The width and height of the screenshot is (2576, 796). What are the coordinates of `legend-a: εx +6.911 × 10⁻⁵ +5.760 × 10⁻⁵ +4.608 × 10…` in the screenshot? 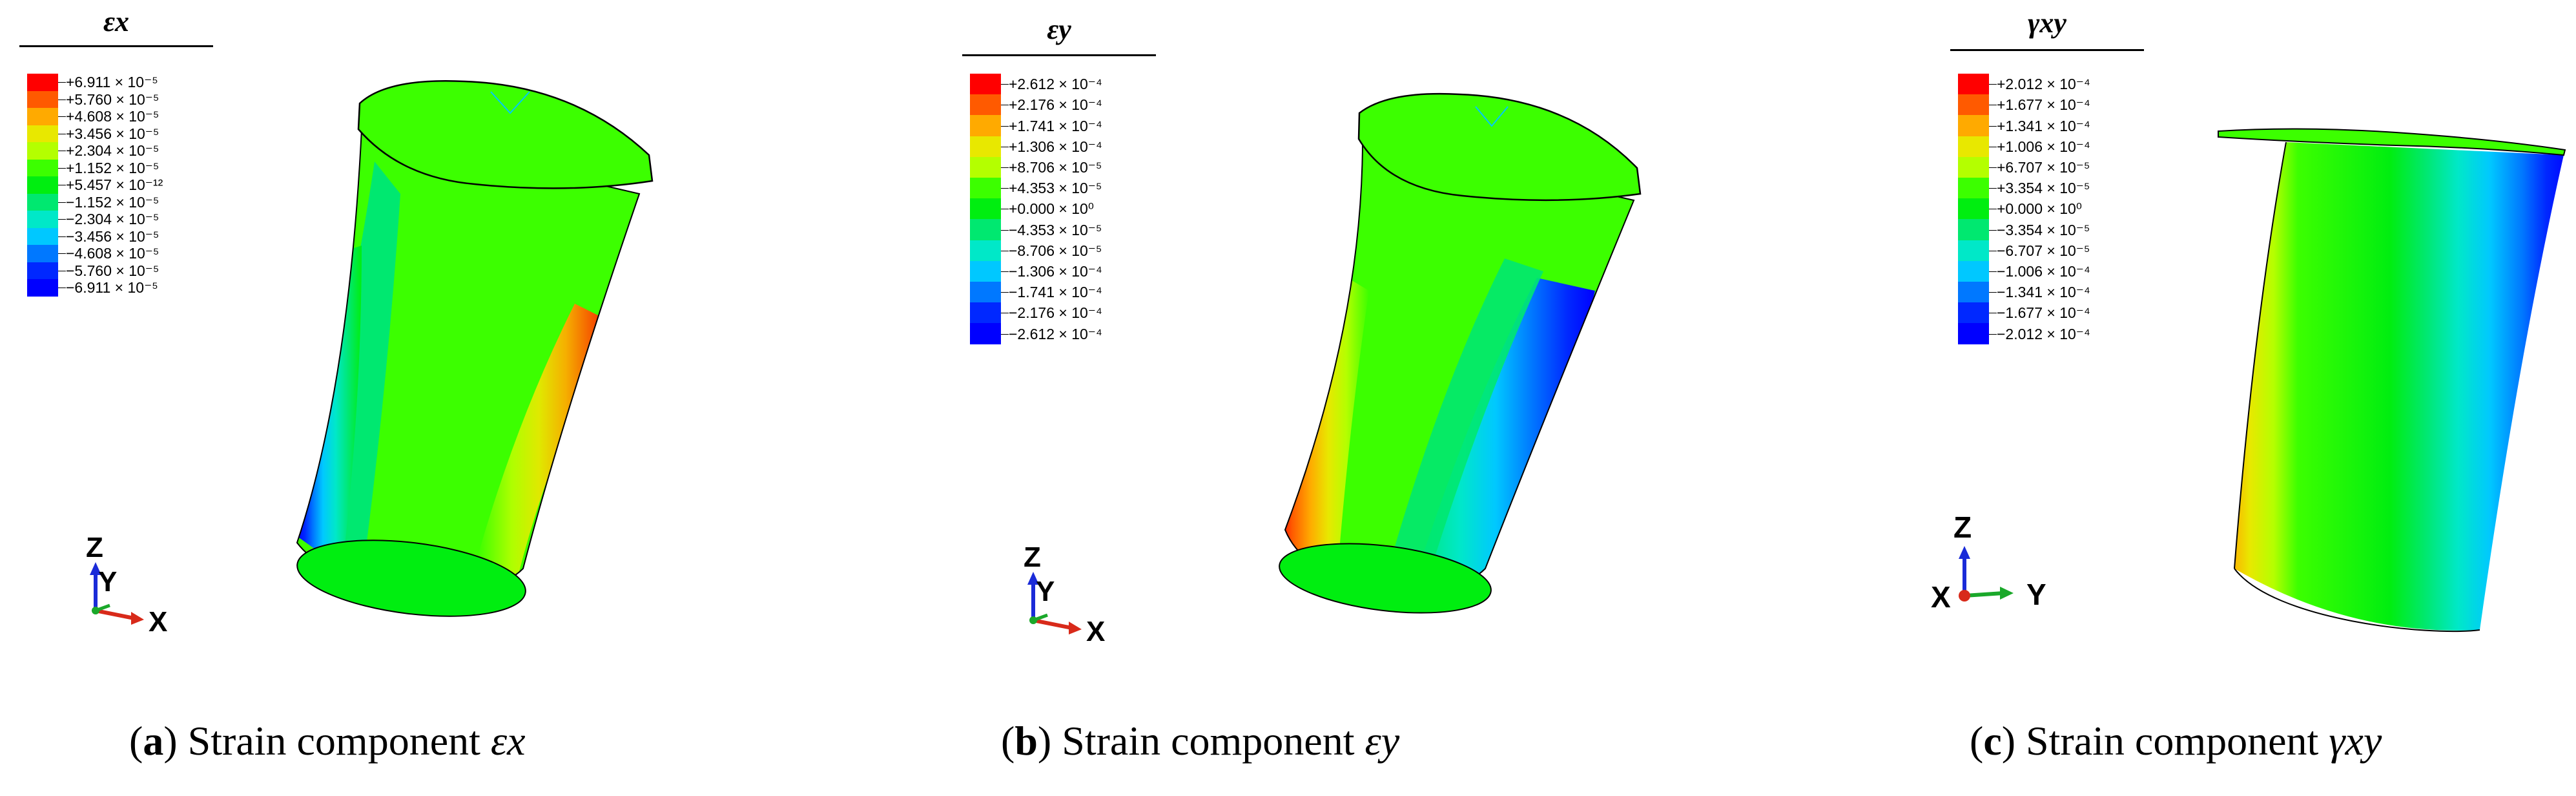 It's located at (116, 166).